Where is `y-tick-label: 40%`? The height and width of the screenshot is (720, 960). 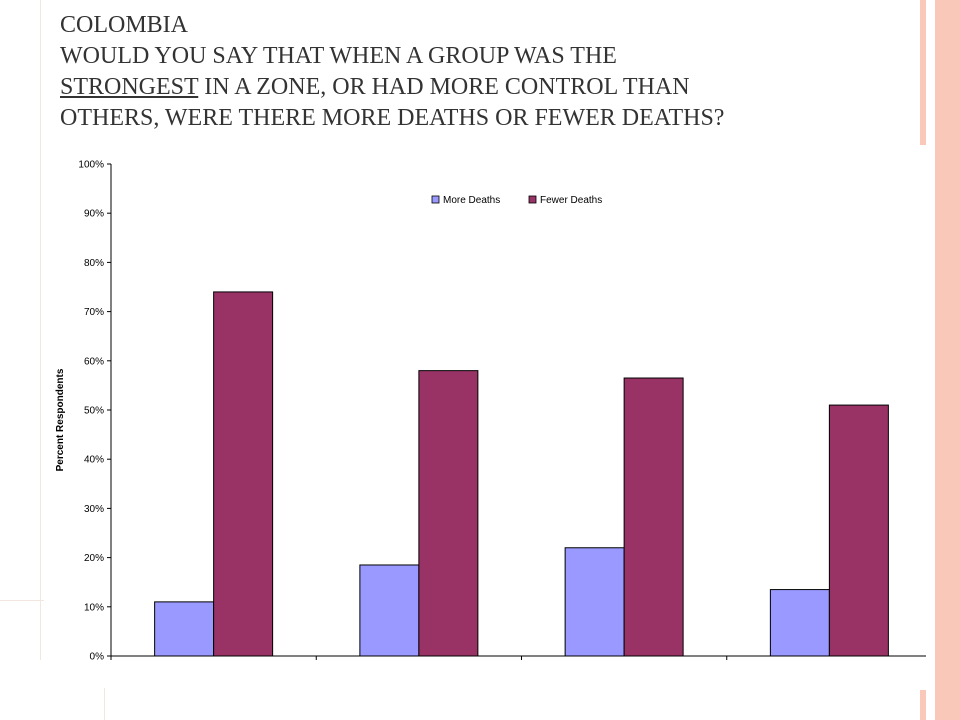 y-tick-label: 40% is located at coordinates (94, 460).